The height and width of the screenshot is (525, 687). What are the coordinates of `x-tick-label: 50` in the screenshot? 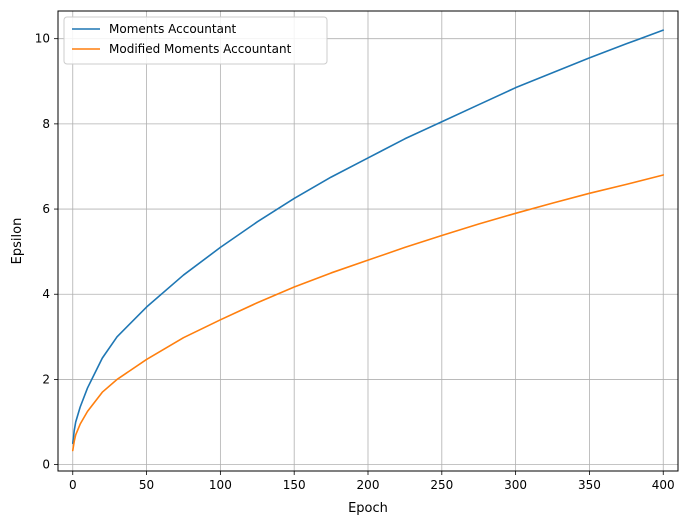 It's located at (146, 485).